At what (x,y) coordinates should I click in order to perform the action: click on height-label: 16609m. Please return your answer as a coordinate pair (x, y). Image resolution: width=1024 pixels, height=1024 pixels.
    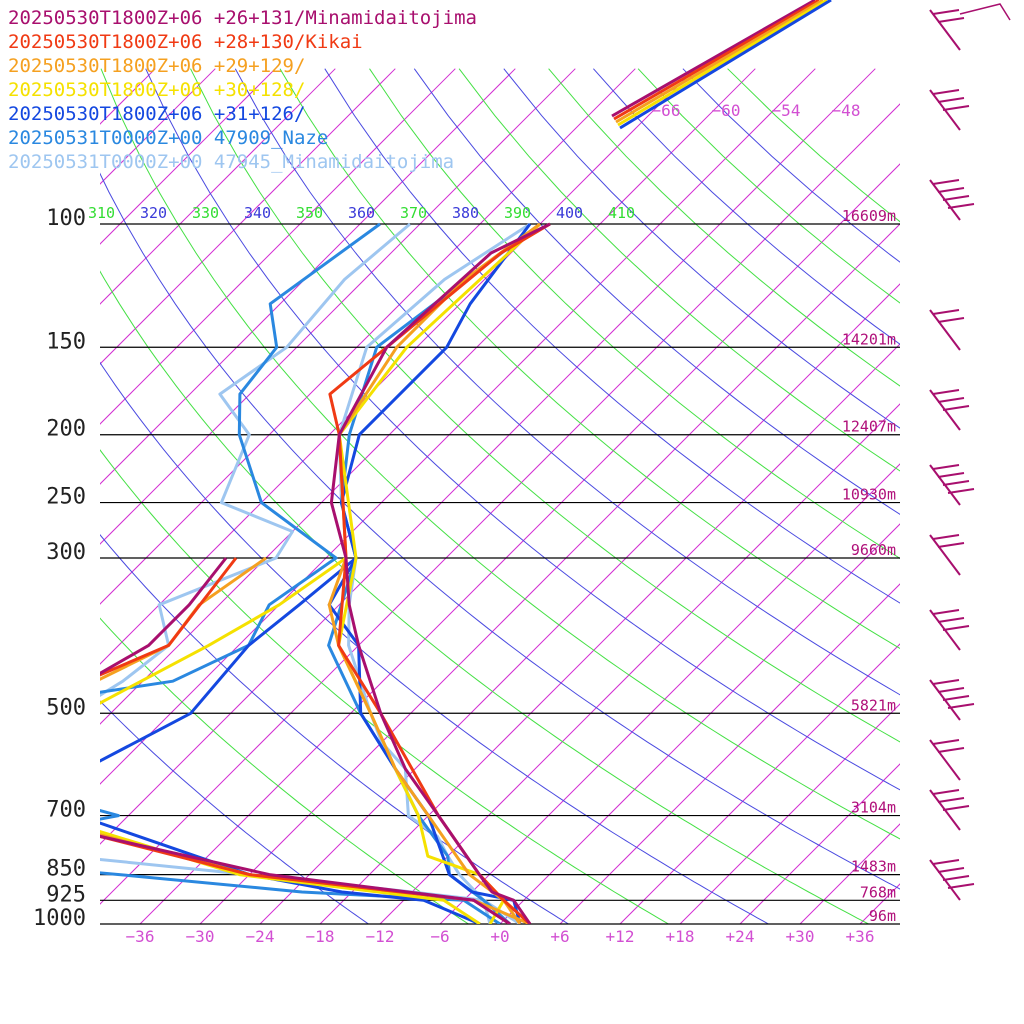
    Looking at the image, I should click on (869, 216).